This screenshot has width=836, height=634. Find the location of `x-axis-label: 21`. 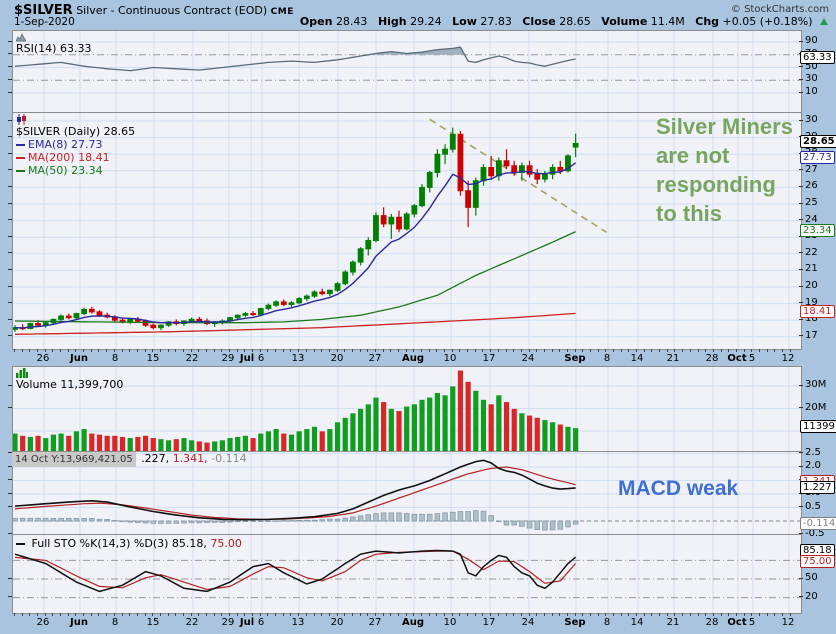

x-axis-label: 21 is located at coordinates (673, 622).